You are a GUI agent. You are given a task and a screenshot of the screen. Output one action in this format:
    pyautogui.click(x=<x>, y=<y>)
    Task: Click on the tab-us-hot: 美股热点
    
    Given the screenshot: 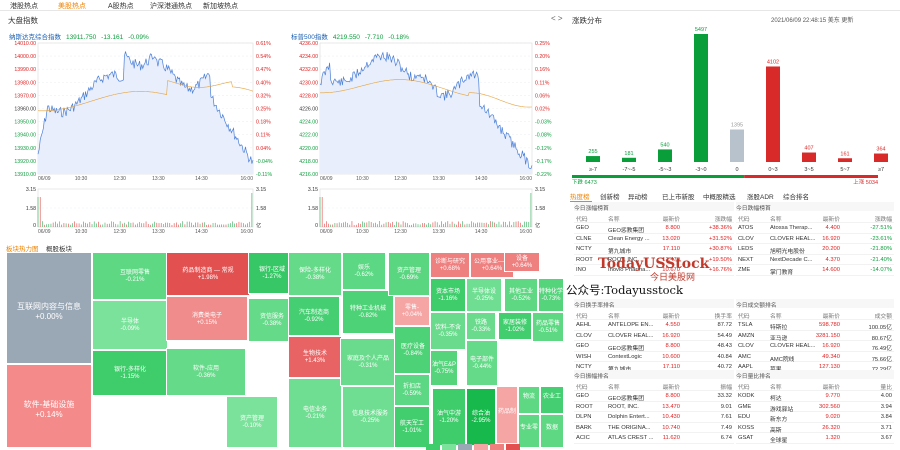 What is the action you would take?
    pyautogui.click(x=72, y=6)
    